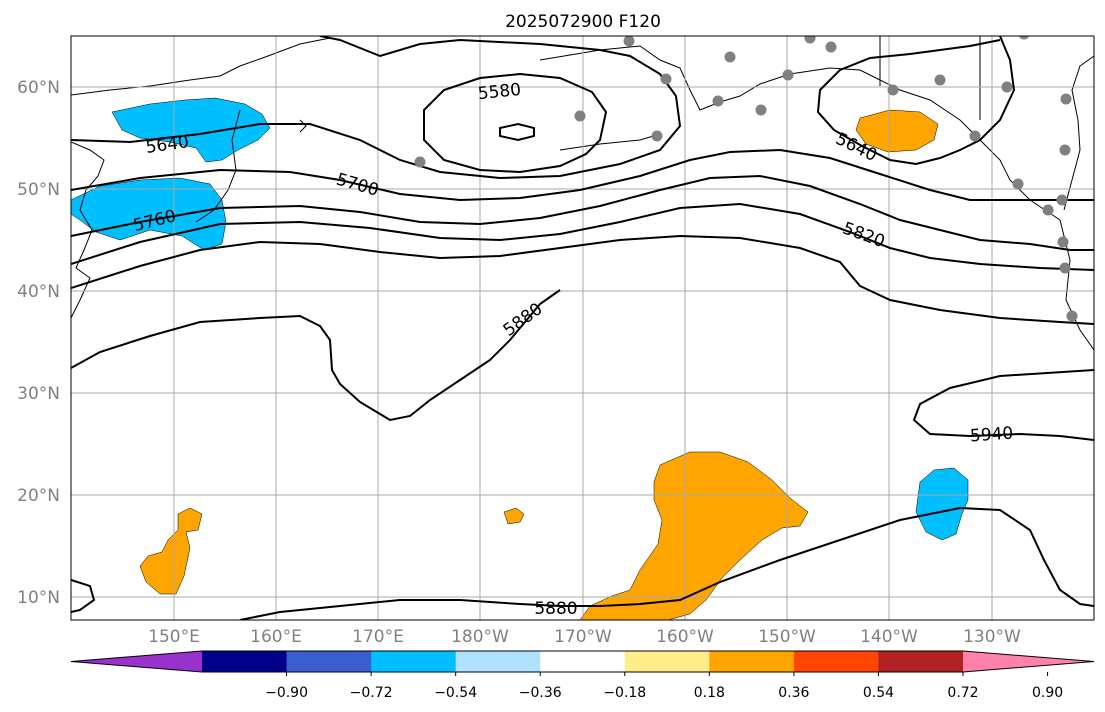 The width and height of the screenshot is (1105, 712). What do you see at coordinates (685, 637) in the screenshot?
I see `lon-label: 160°W` at bounding box center [685, 637].